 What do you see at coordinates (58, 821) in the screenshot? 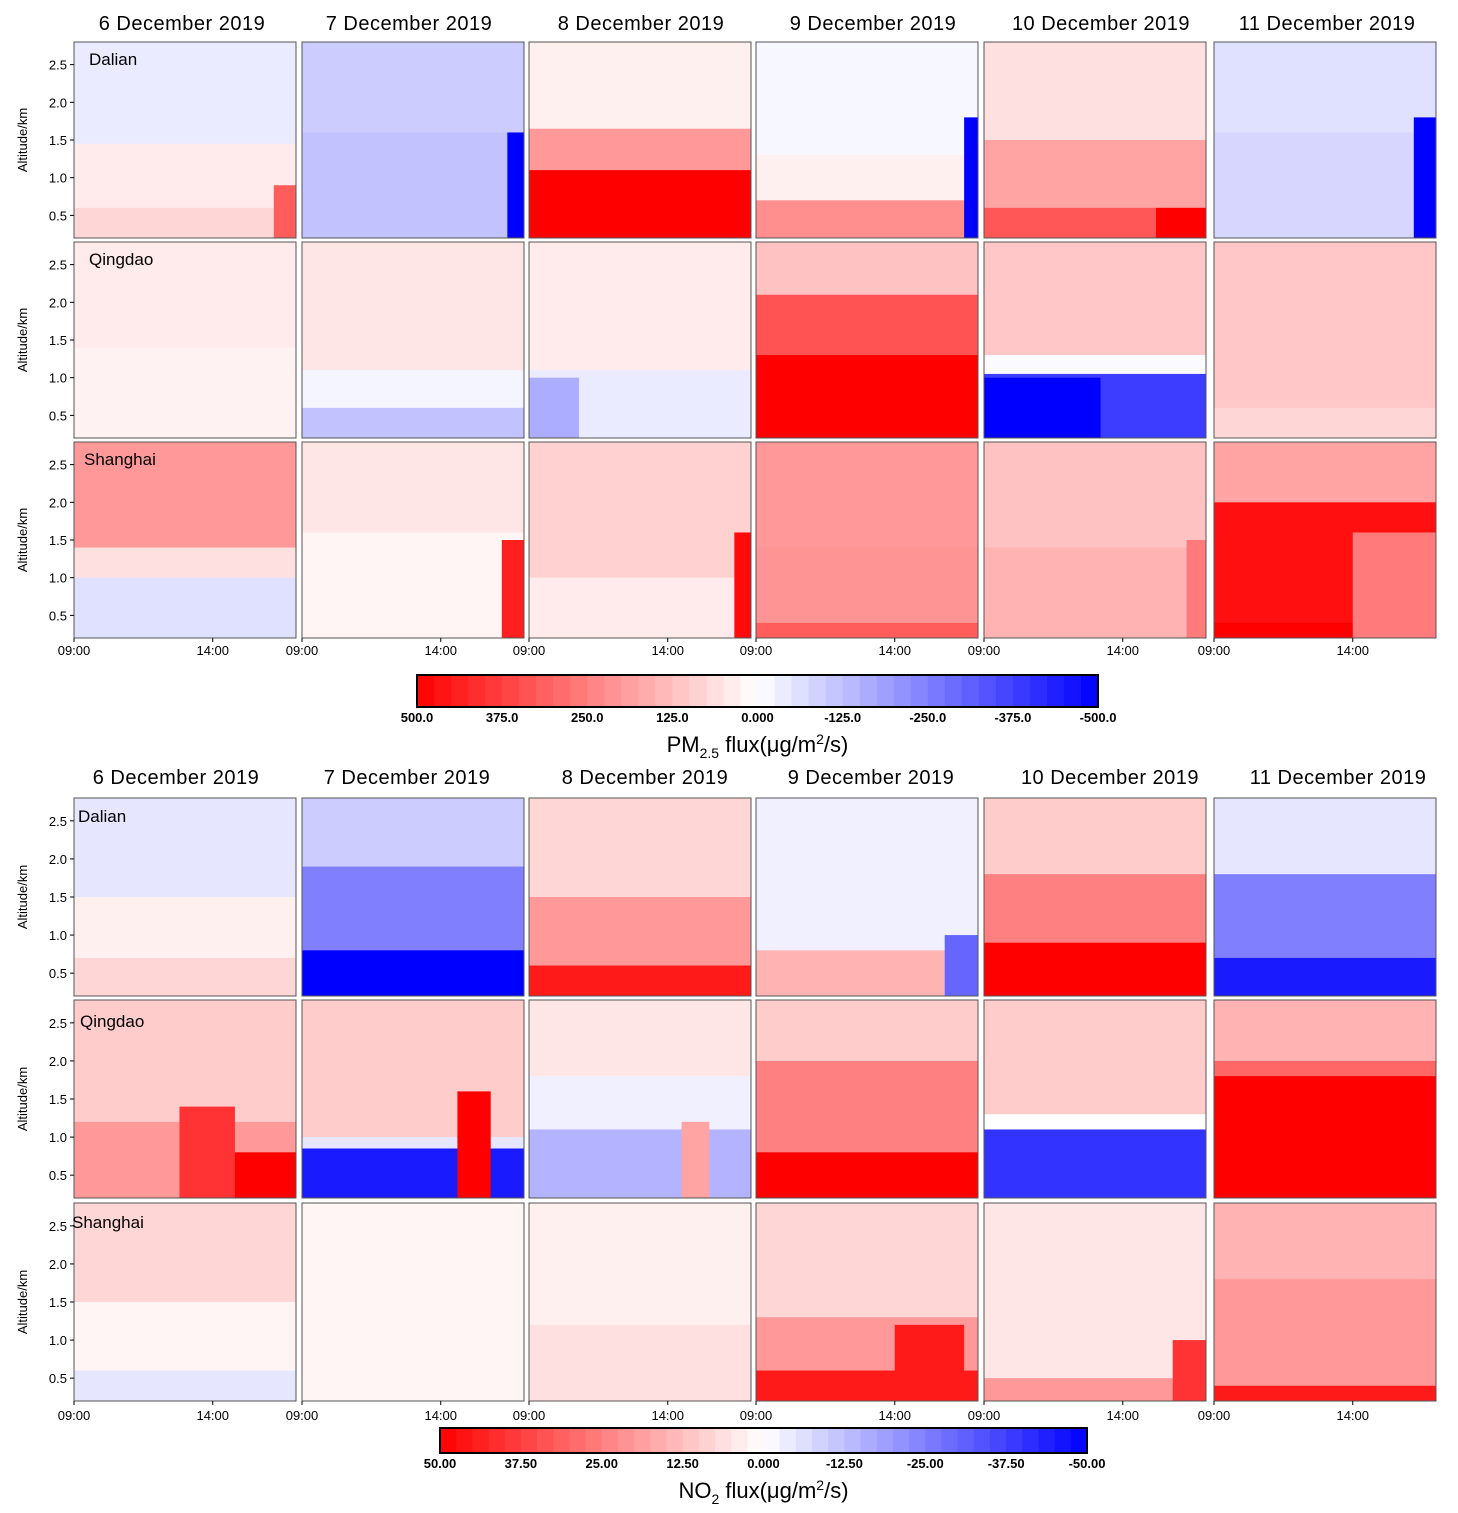
I see `y-tick-label: 2.5` at bounding box center [58, 821].